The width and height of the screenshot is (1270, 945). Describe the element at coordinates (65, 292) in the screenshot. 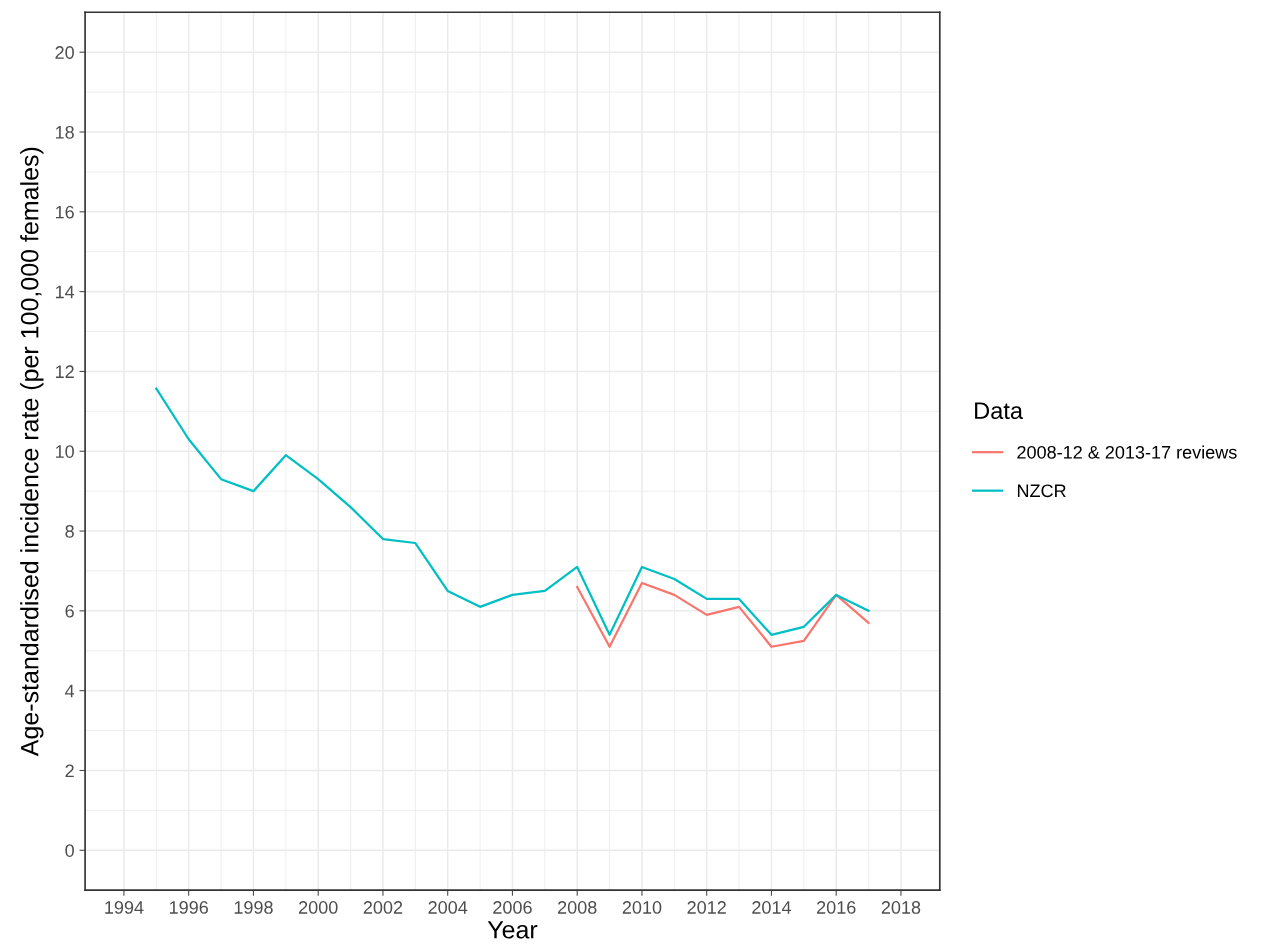

I see `y-tick-label: 14` at that location.